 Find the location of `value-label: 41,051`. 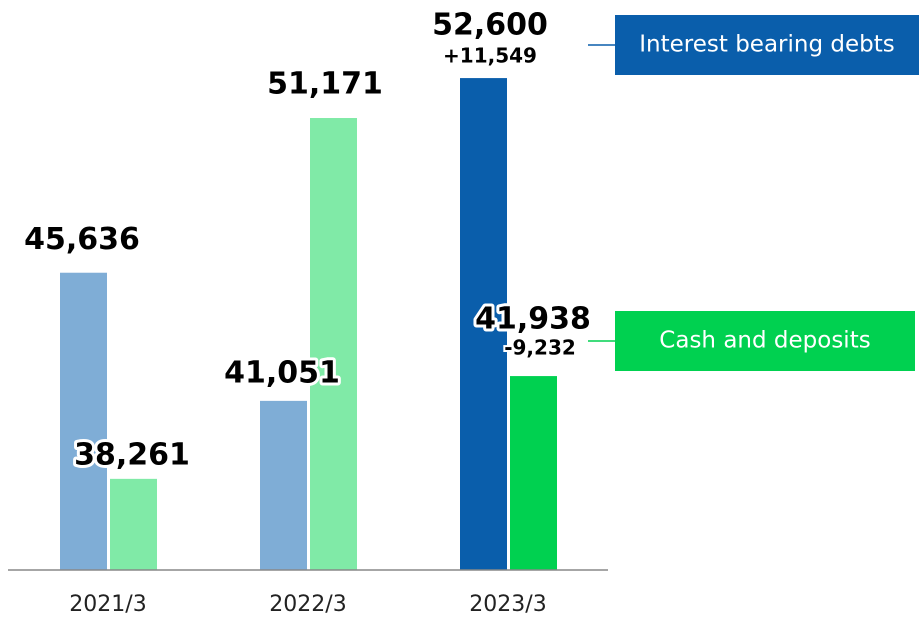

value-label: 41,051 is located at coordinates (282, 372).